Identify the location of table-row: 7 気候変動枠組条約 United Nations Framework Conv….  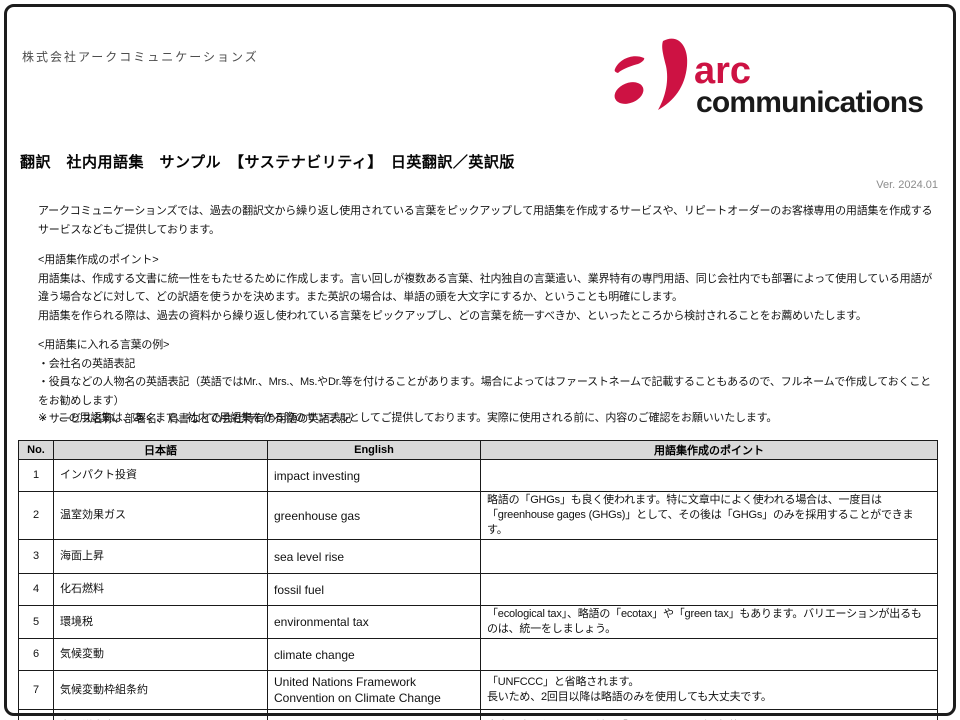
(478, 690).